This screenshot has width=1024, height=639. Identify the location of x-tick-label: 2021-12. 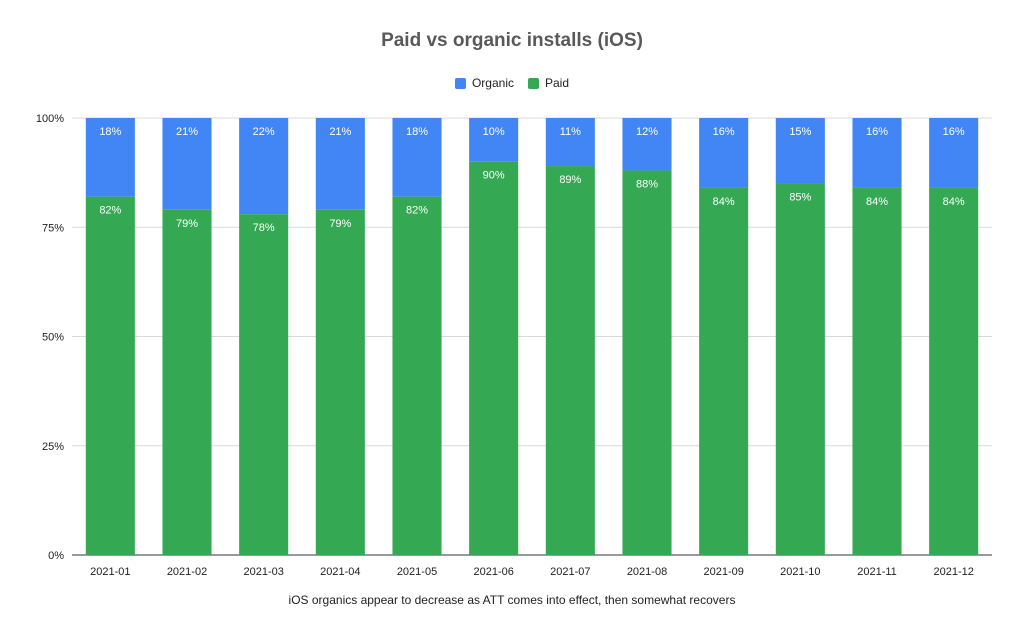
(953, 572).